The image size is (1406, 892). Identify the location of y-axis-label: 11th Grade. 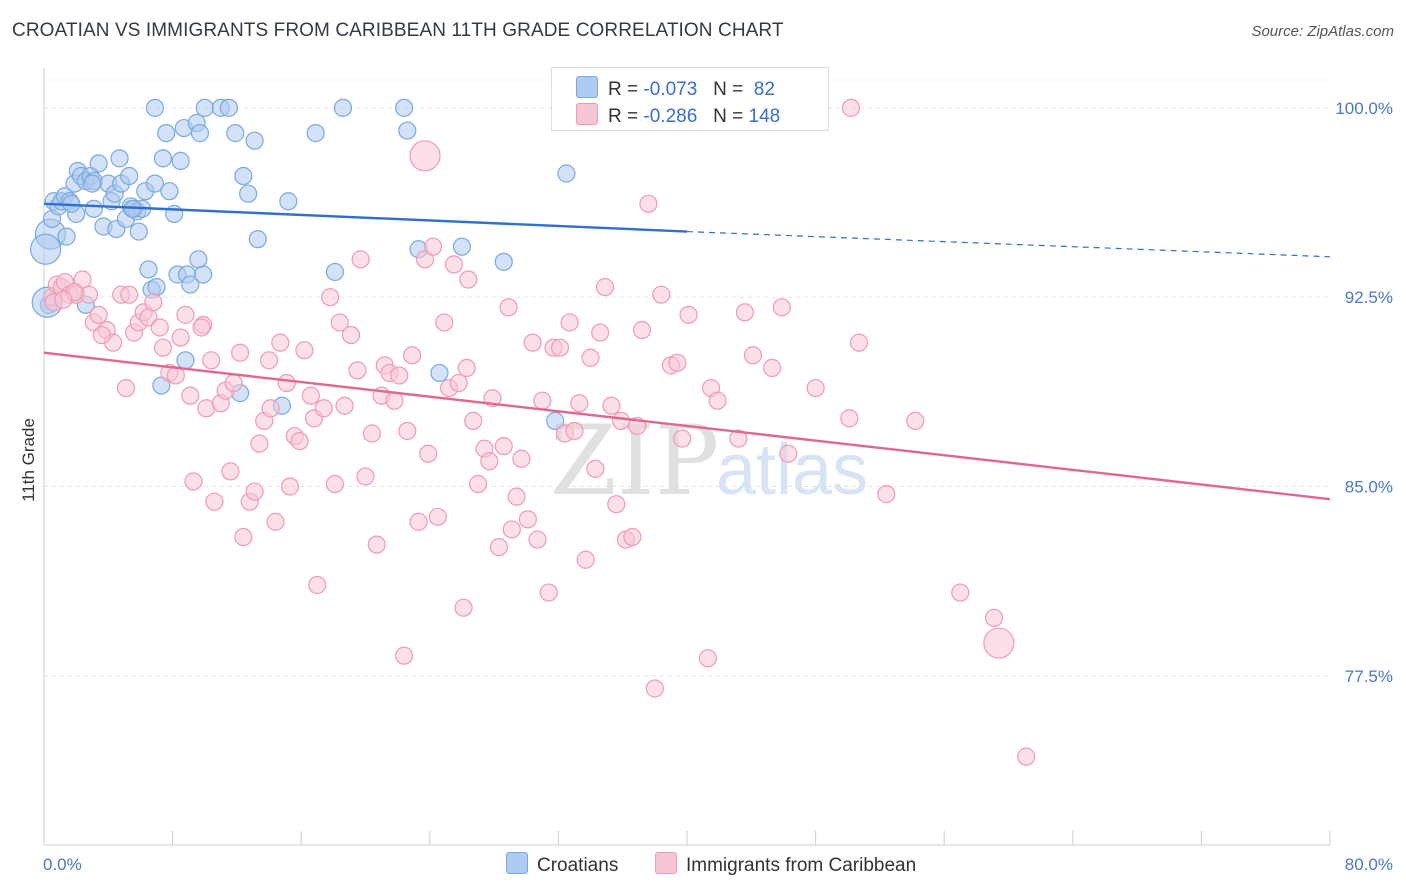
(28, 460).